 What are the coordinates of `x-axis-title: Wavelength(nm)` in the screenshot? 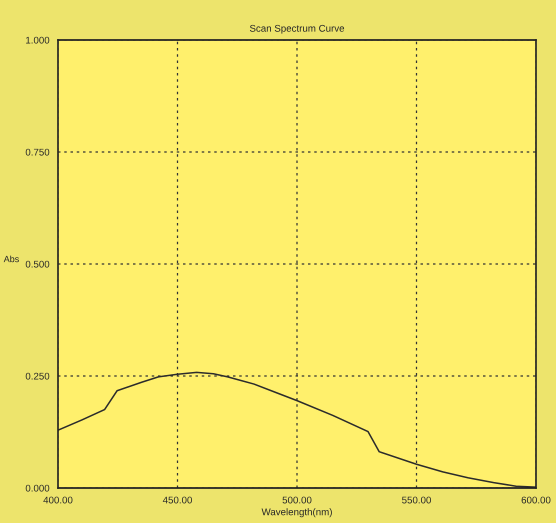 It's located at (297, 513).